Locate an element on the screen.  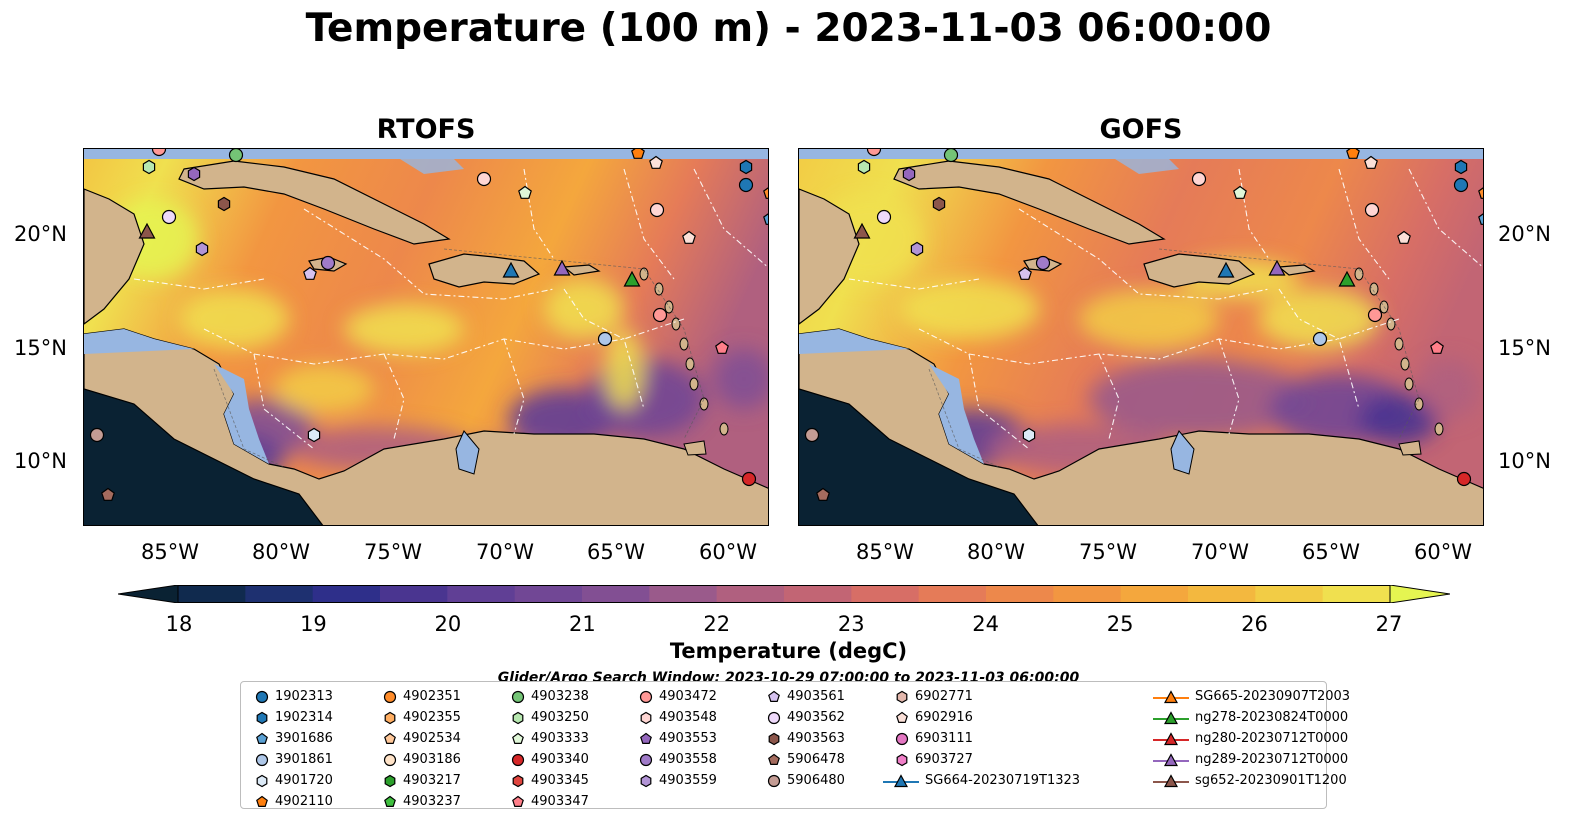
legend-label: 4903333 is located at coordinates (560, 738).